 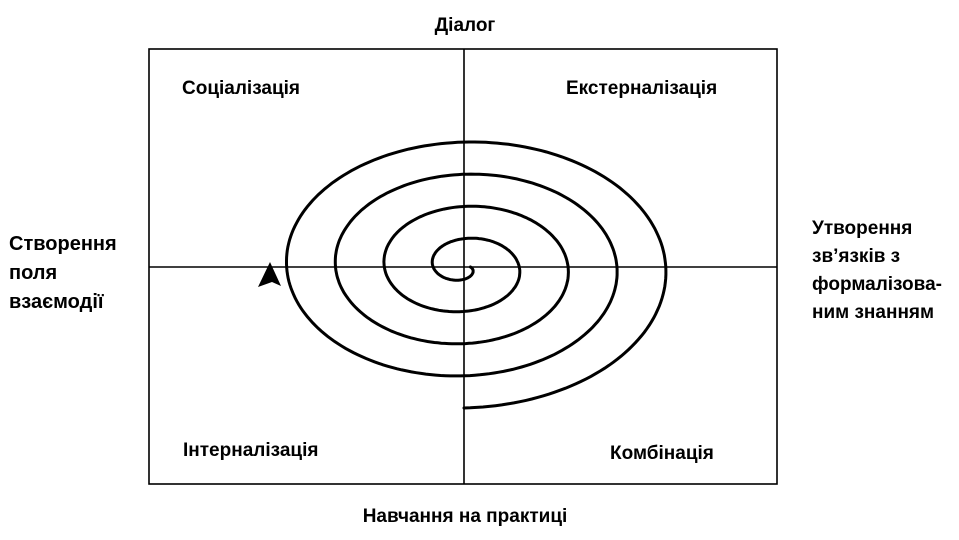 I want to click on axis-label-bottom: Навчання на практиці, so click(x=465, y=516).